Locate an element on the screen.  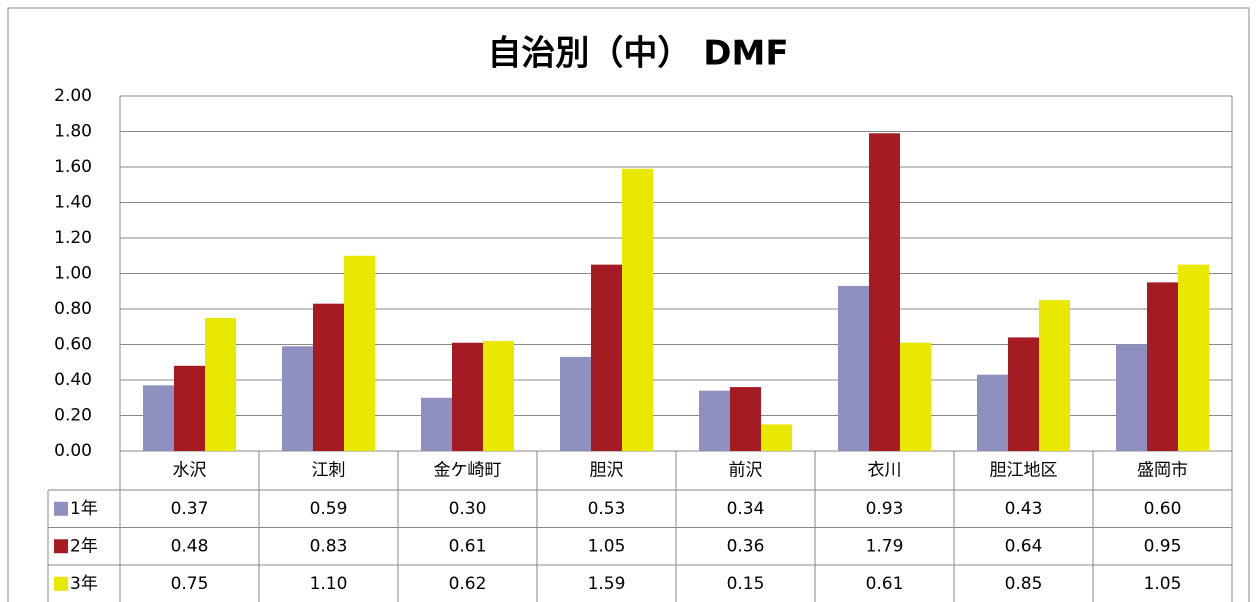
table-cell: 0.60 is located at coordinates (1163, 509).